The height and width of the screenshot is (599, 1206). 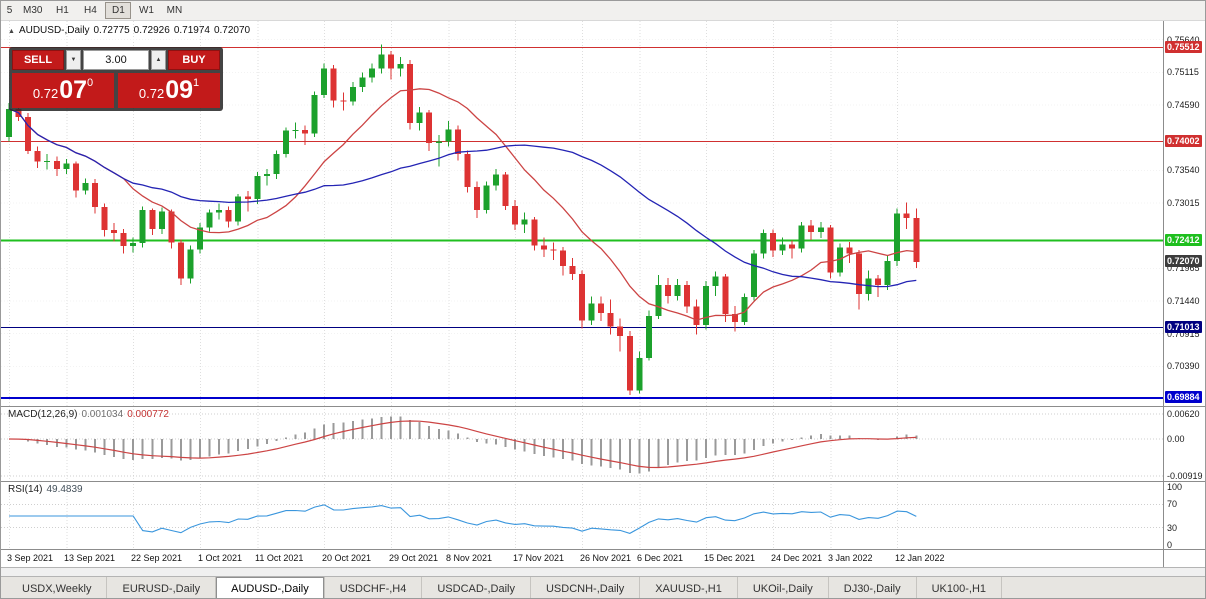 I want to click on axis-tick-label: 0.73015, so click(x=1183, y=203).